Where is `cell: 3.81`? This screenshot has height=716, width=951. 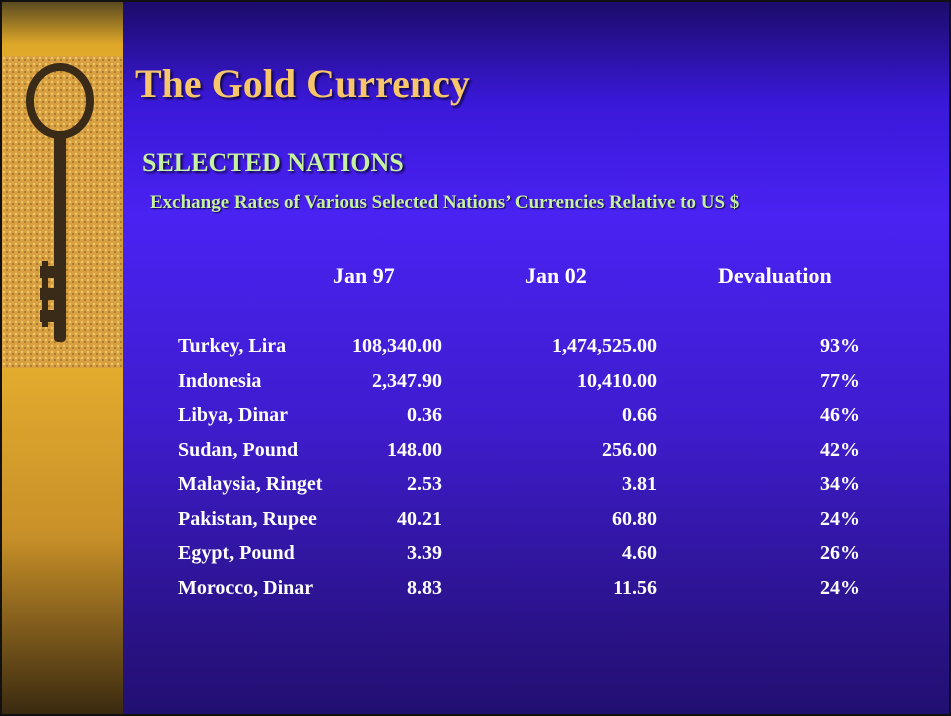
cell: 3.81 is located at coordinates (639, 484).